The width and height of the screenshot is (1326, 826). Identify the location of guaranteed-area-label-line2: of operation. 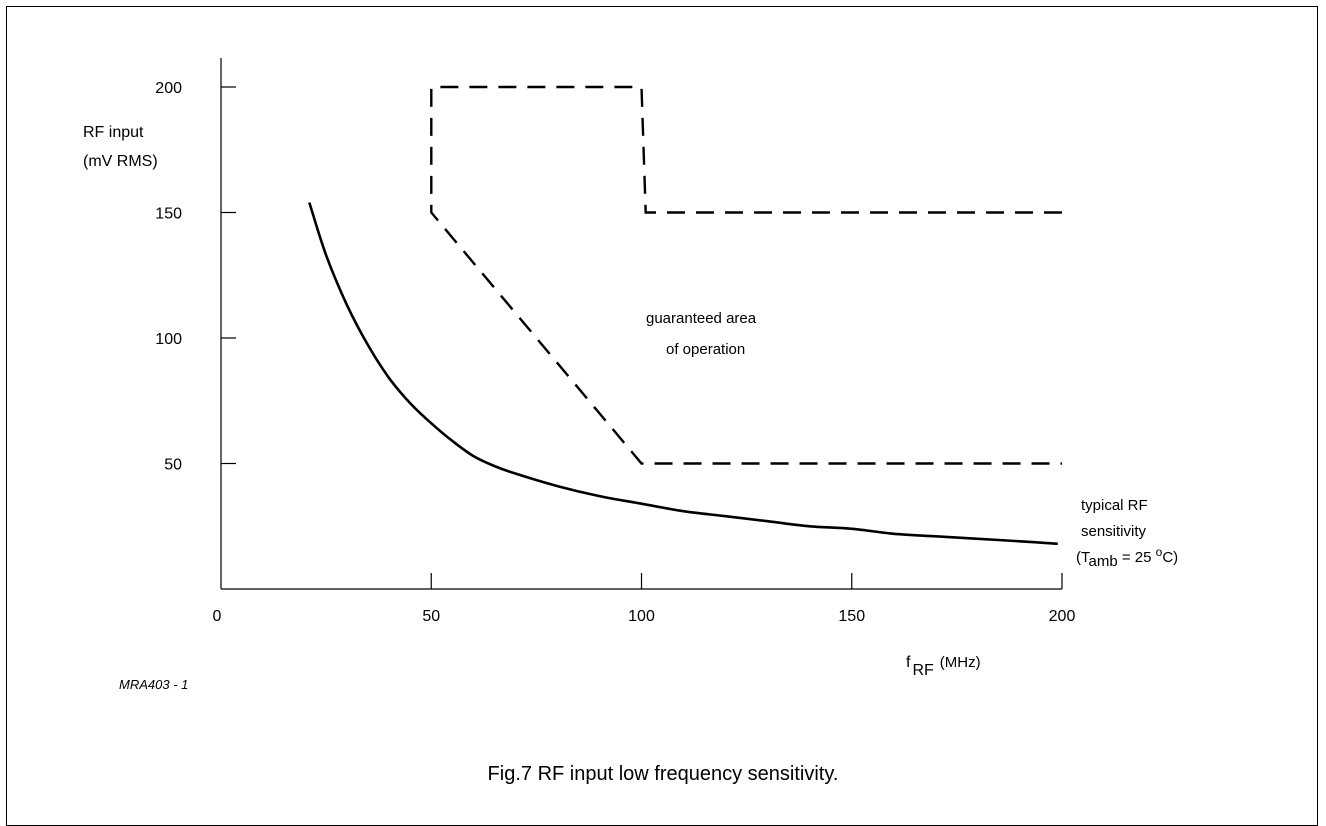
(705, 349).